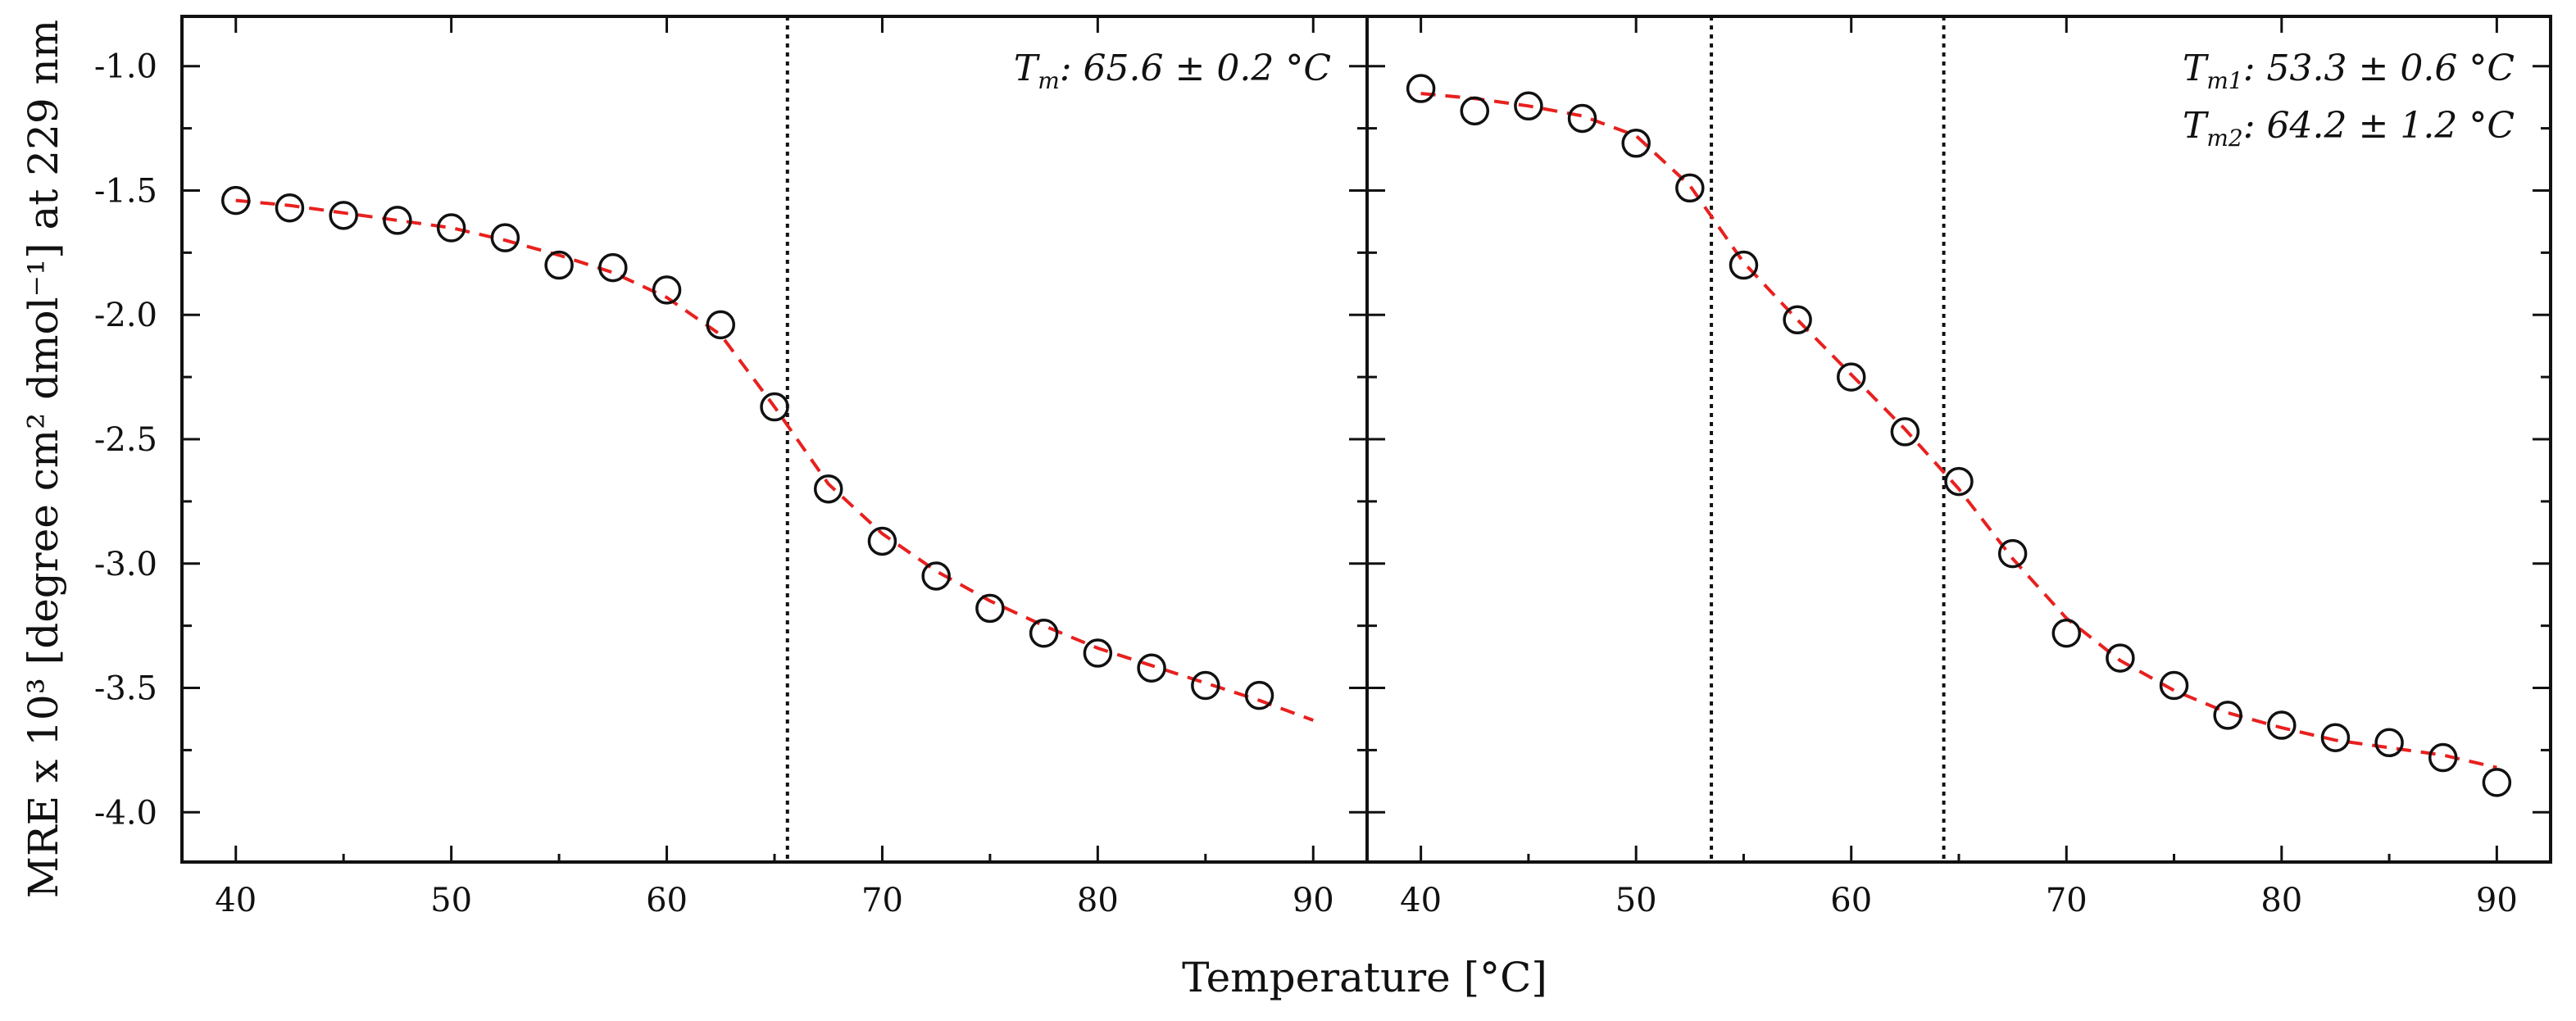 This screenshot has width=2576, height=1021. Describe the element at coordinates (43, 459) in the screenshot. I see `y-axis-title: MRE x 10³ [degree cm² dmol⁻¹] at 229 nm` at that location.